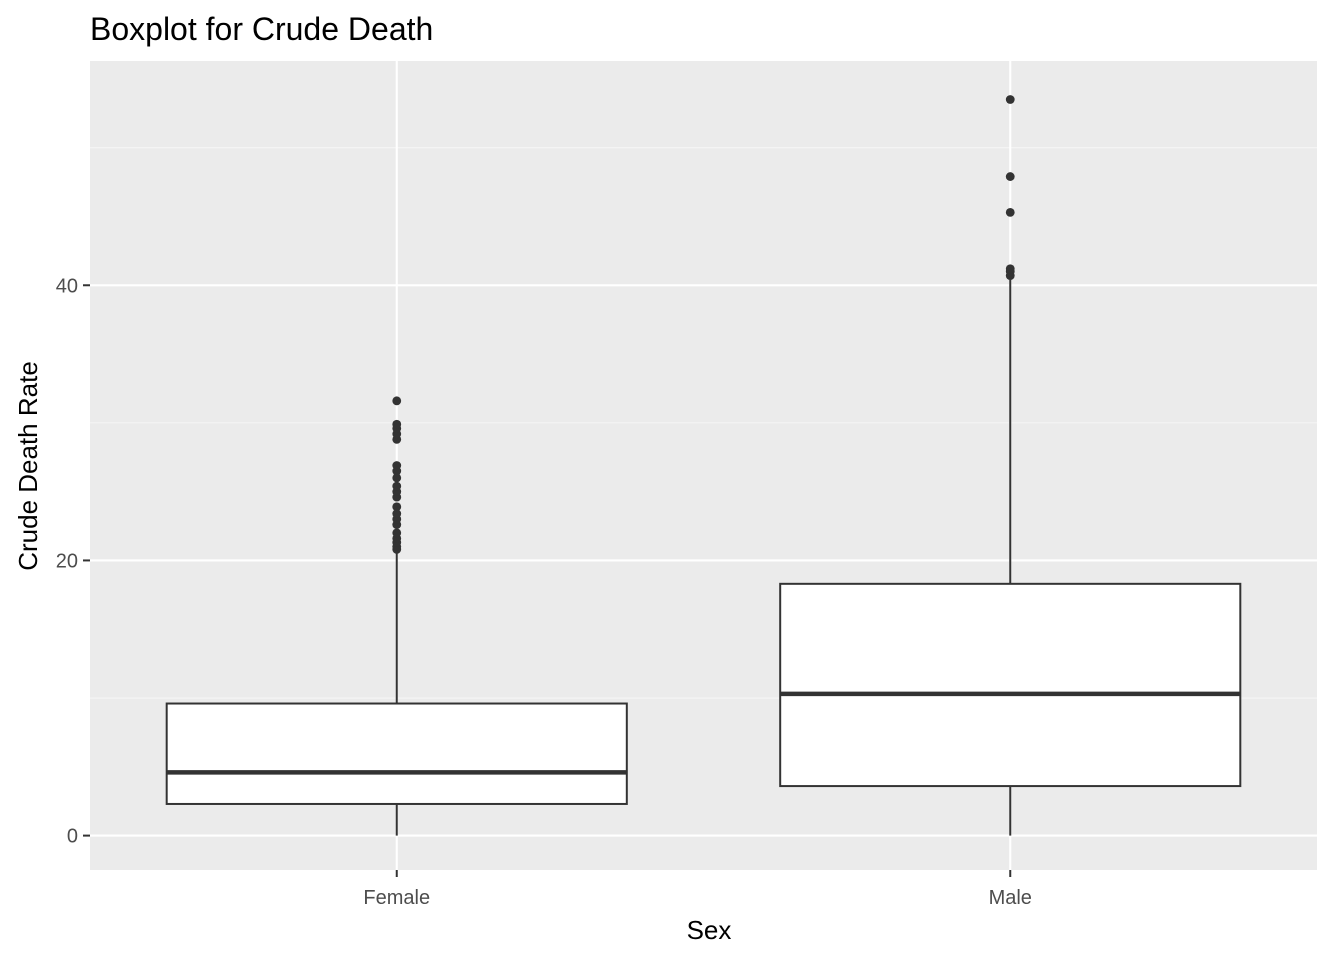 This screenshot has height=960, width=1344. I want to click on chart-title: Boxplot for Crude Death, so click(261, 29).